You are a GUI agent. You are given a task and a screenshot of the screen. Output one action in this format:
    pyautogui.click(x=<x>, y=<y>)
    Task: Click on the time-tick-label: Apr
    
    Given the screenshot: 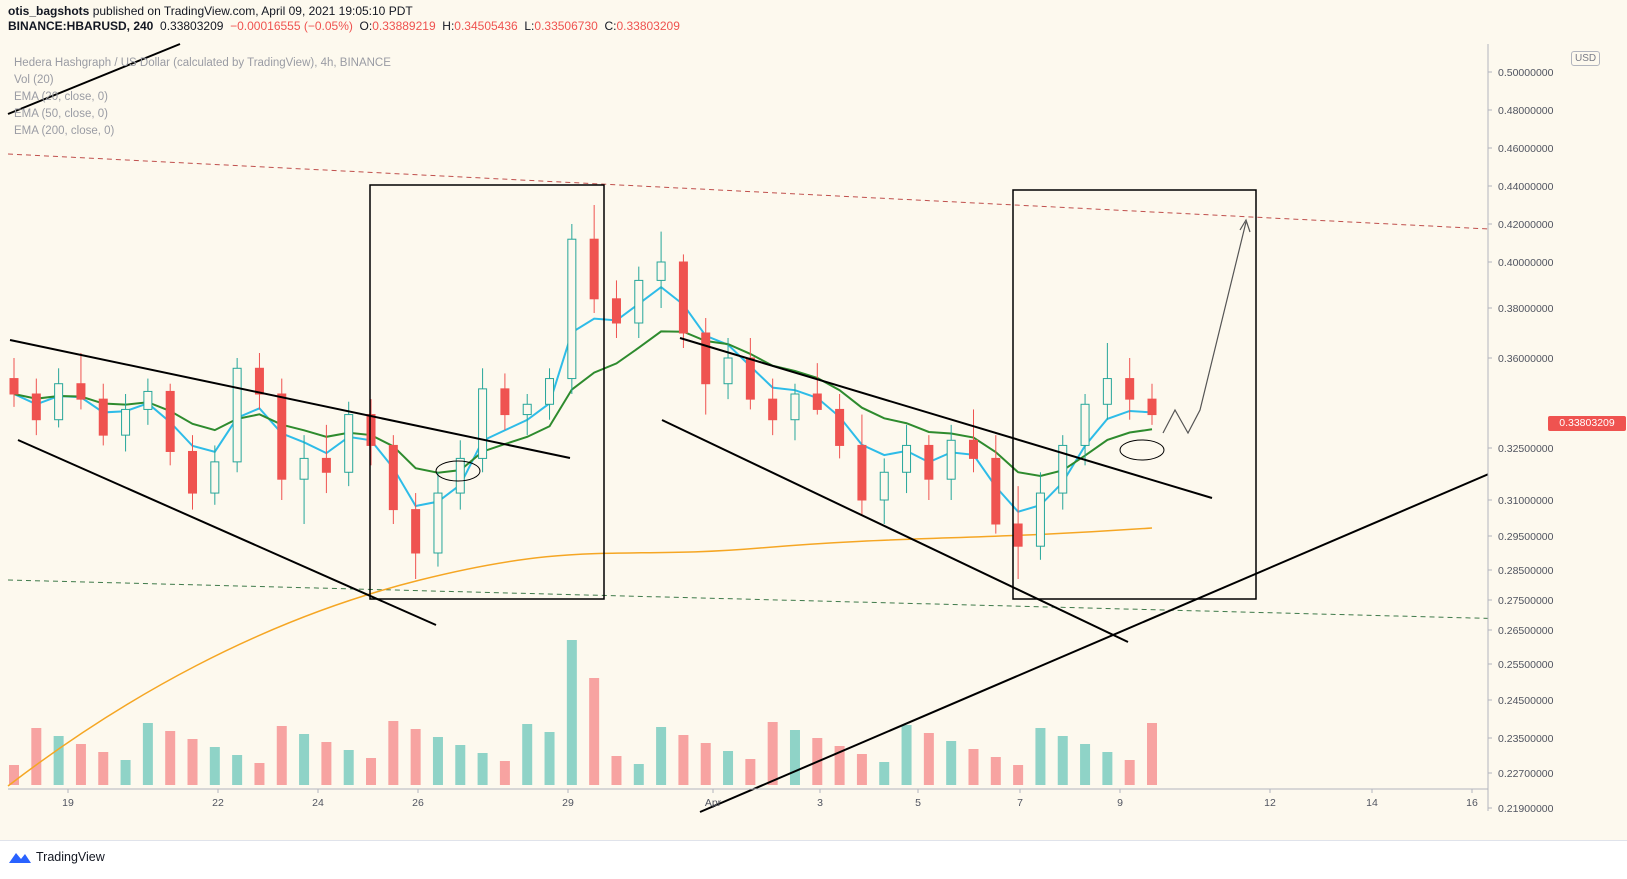 What is the action you would take?
    pyautogui.click(x=713, y=803)
    